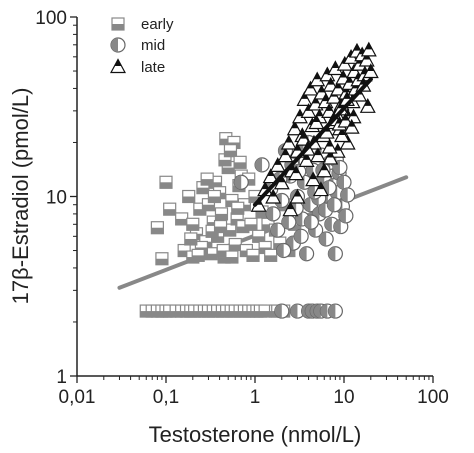  What do you see at coordinates (255, 397) in the screenshot?
I see `x-tick-label: 1` at bounding box center [255, 397].